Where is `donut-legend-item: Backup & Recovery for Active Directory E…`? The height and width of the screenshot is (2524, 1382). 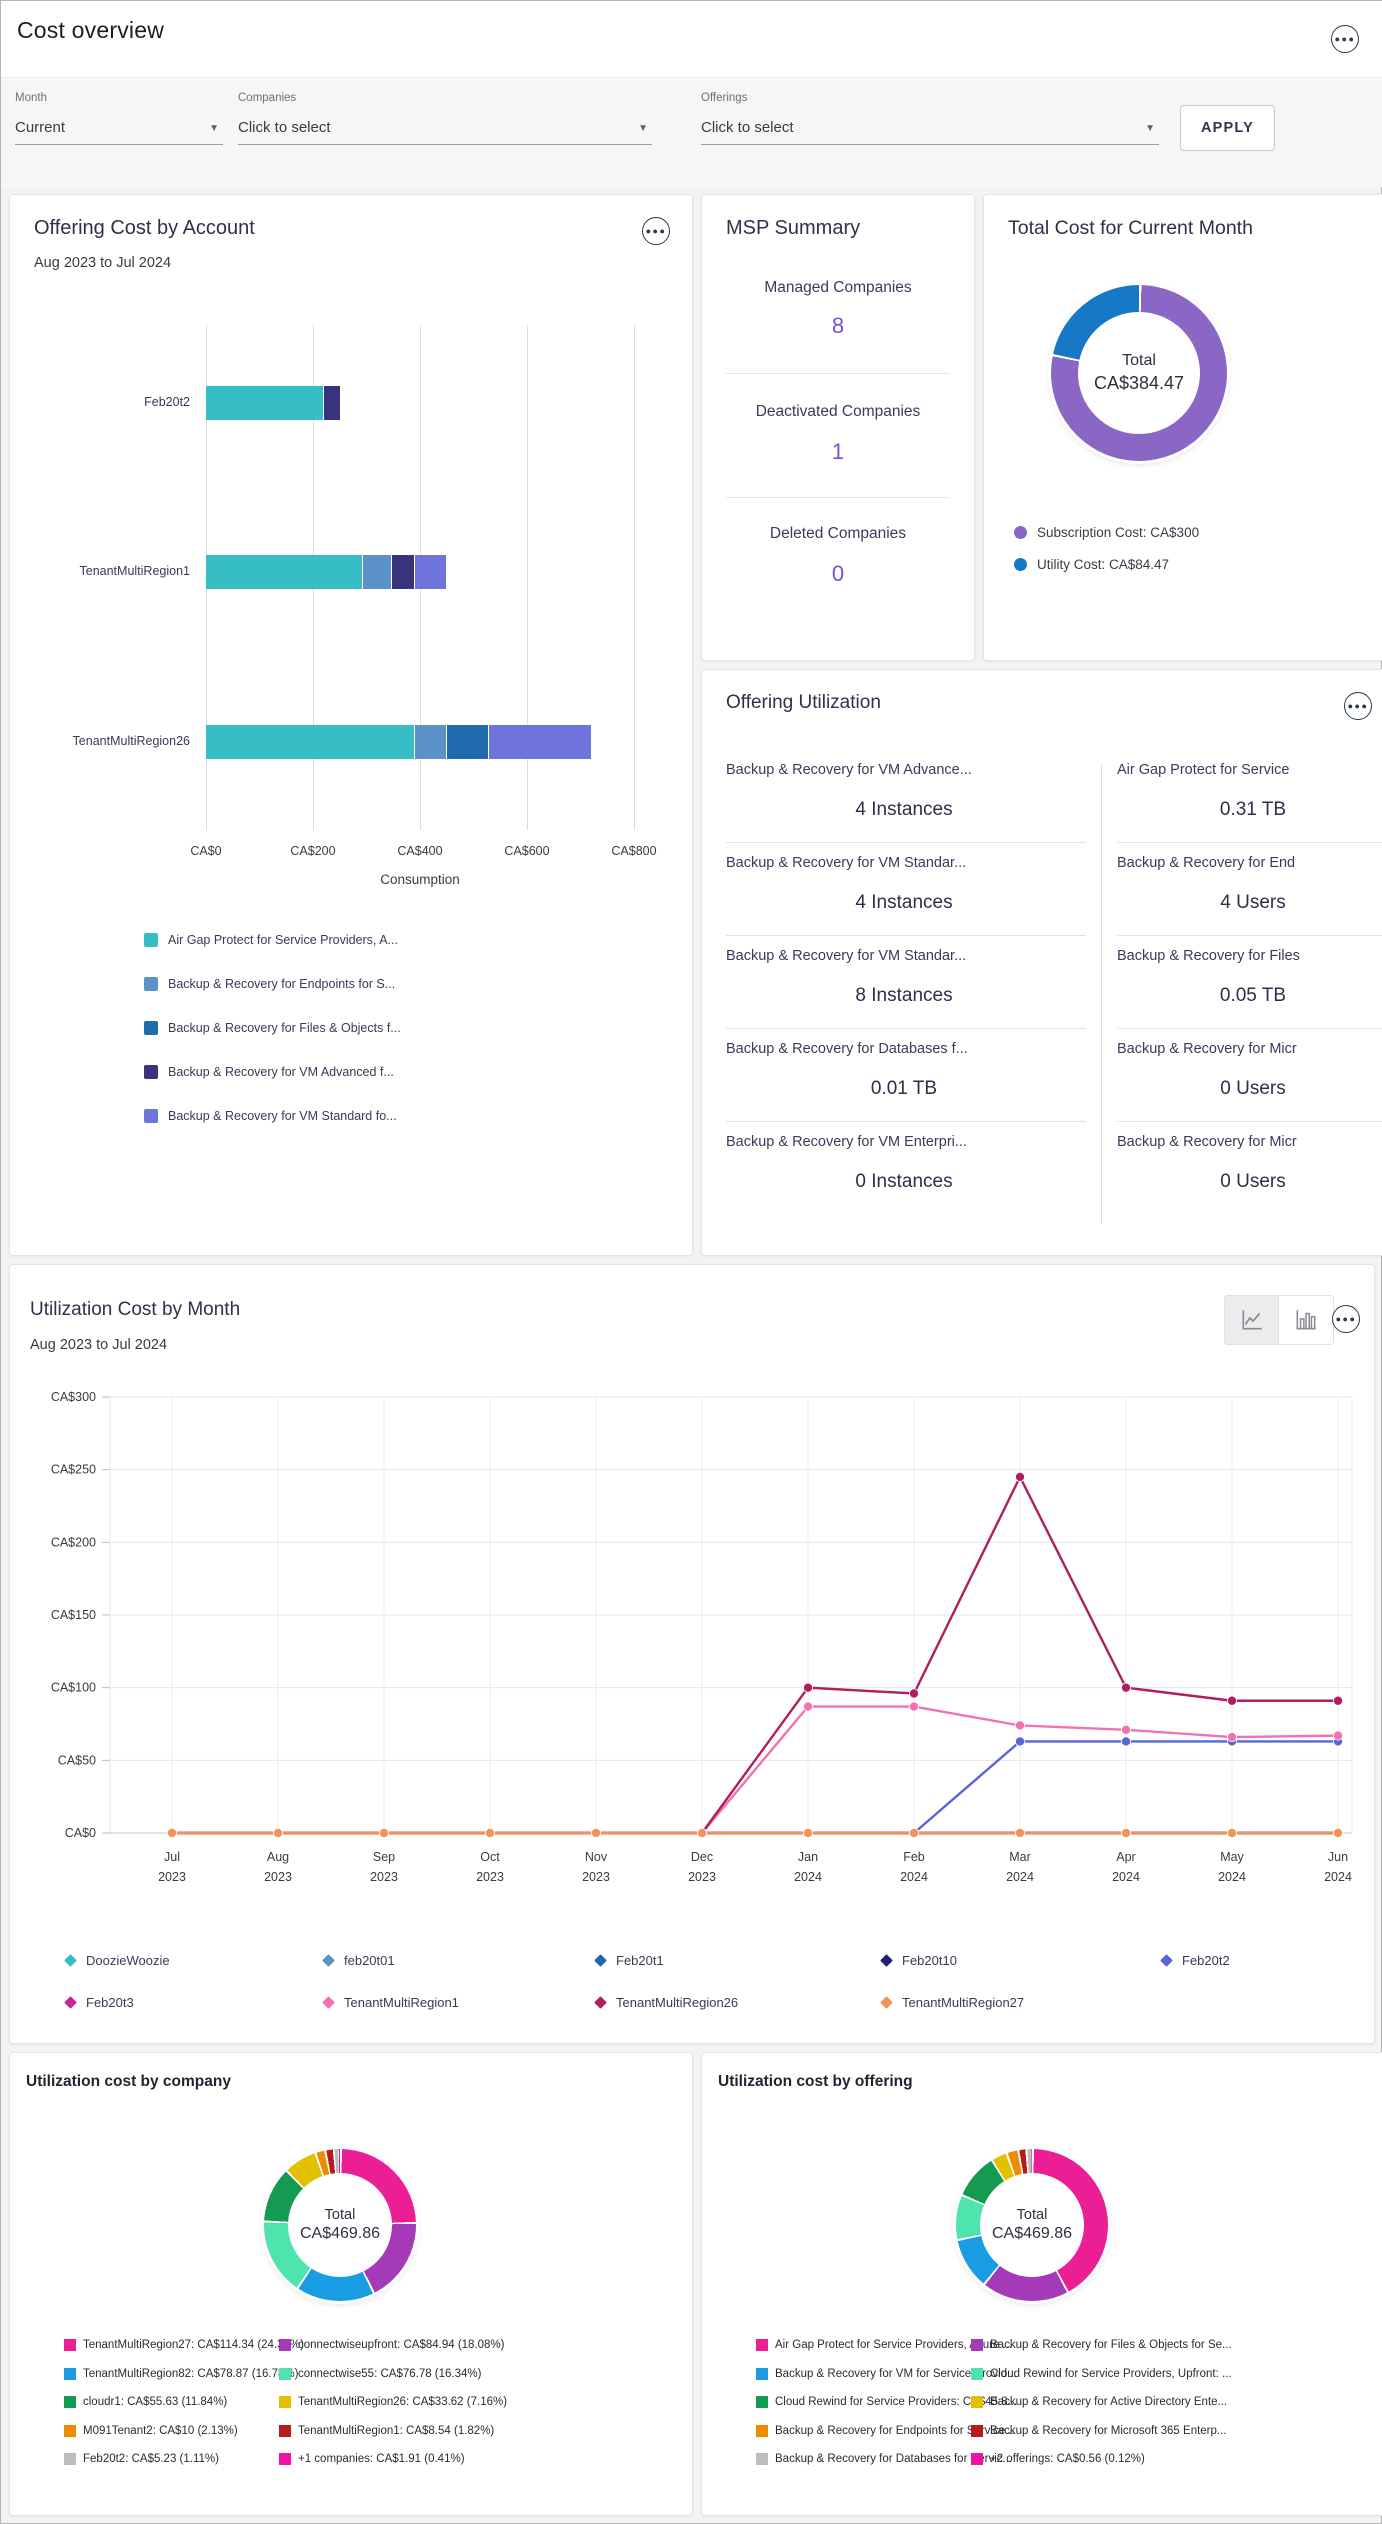 donut-legend-item: Backup & Recovery for Active Directory E… is located at coordinates (1099, 2402).